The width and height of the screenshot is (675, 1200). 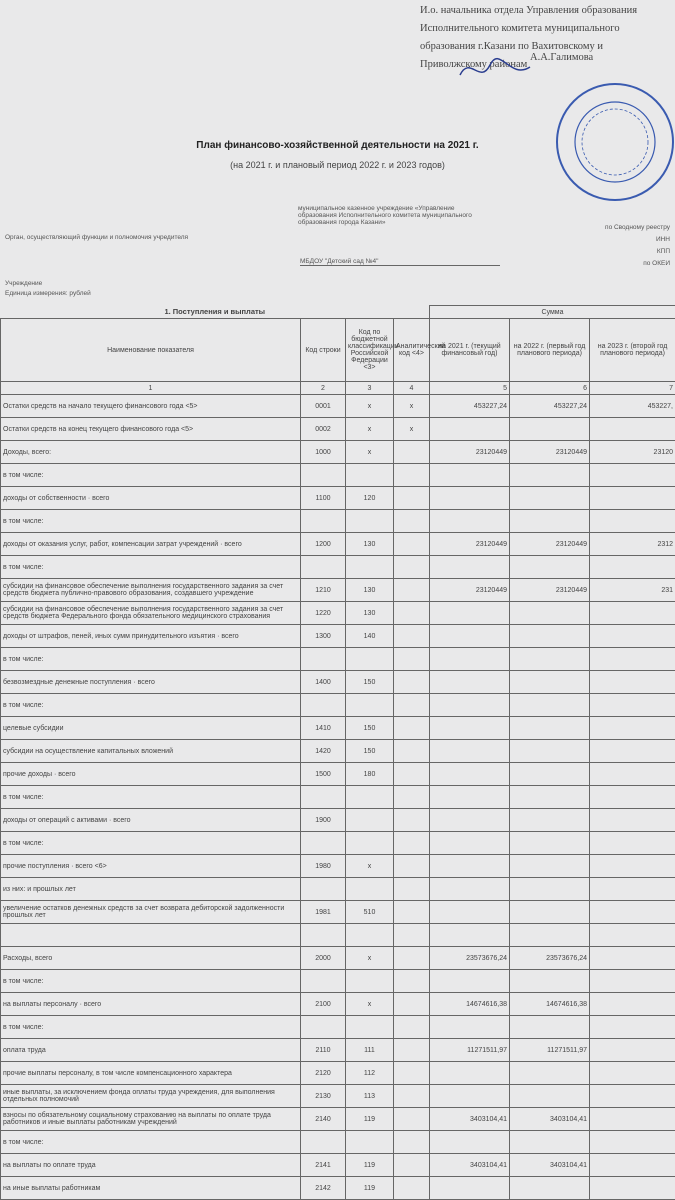 What do you see at coordinates (470, 406) in the screenshot?
I see `cell: 453227,24` at bounding box center [470, 406].